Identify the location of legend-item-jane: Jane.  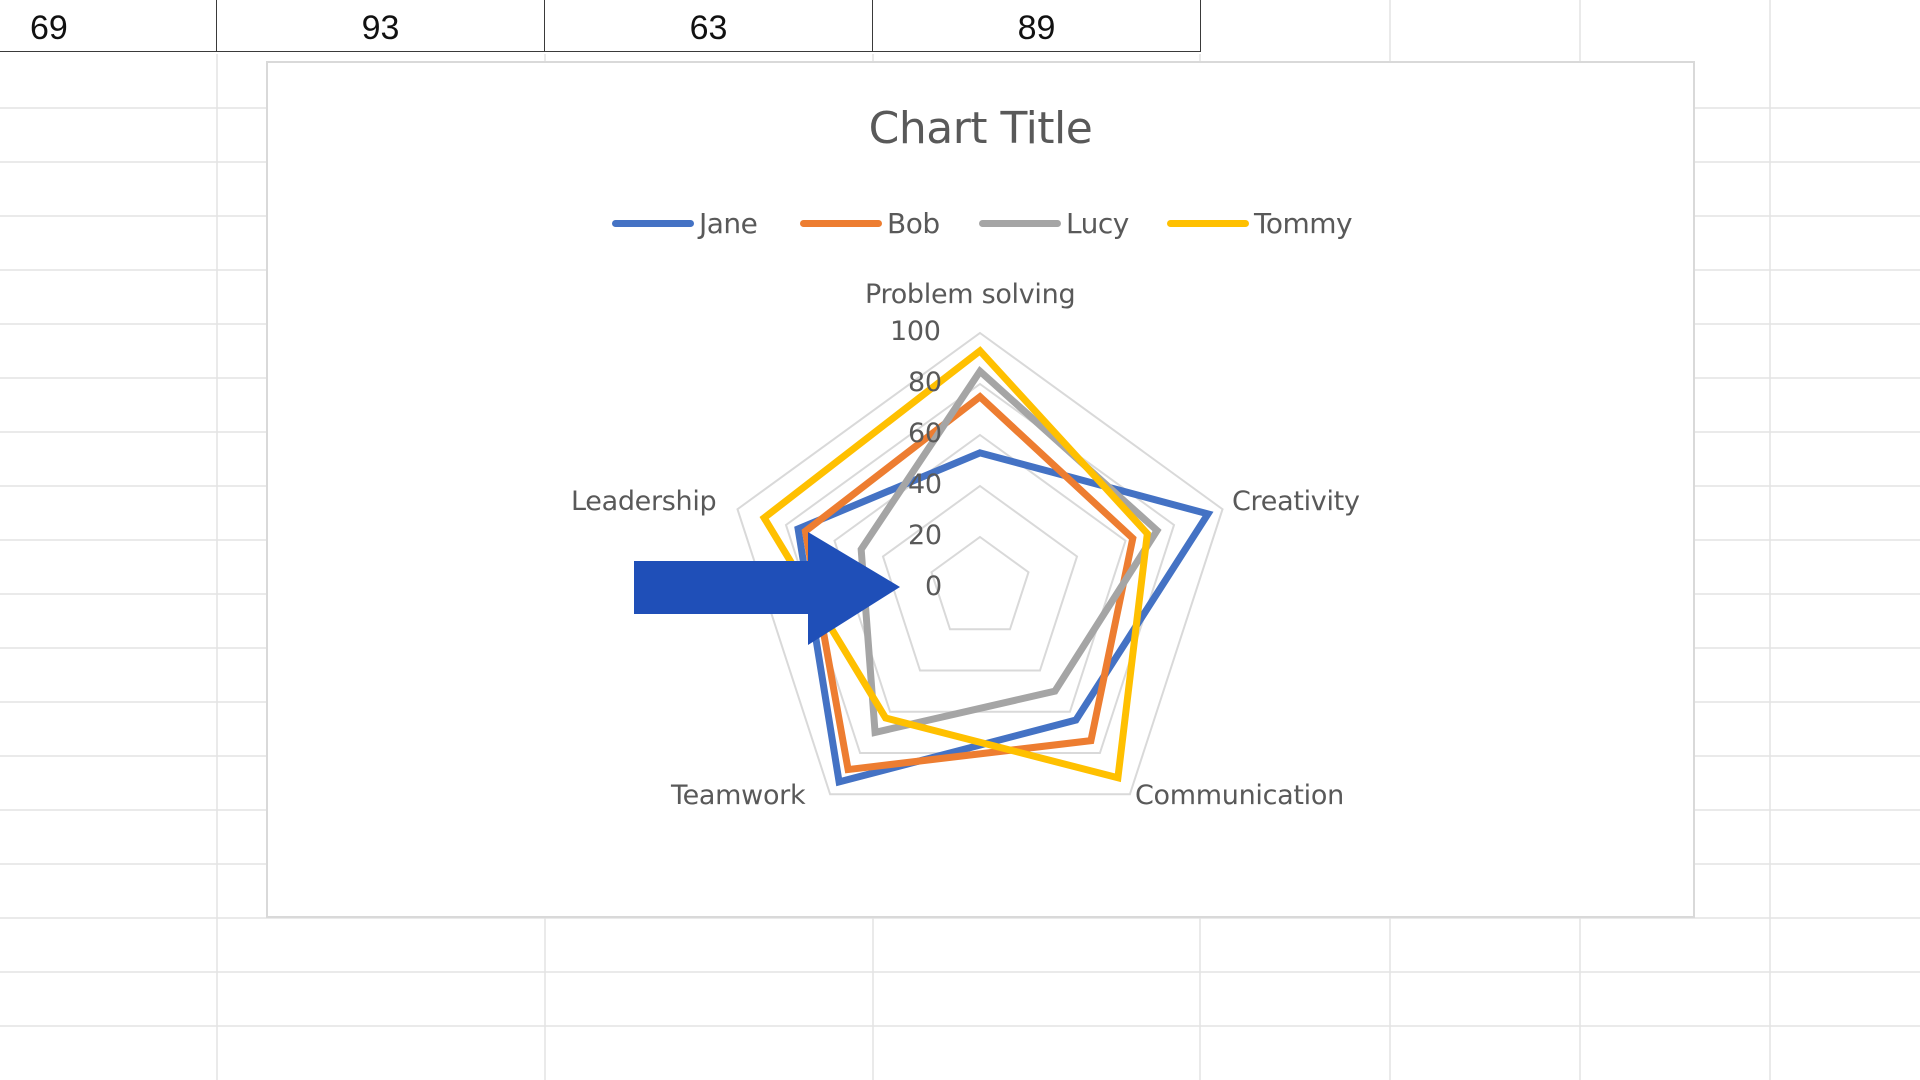
(685, 223).